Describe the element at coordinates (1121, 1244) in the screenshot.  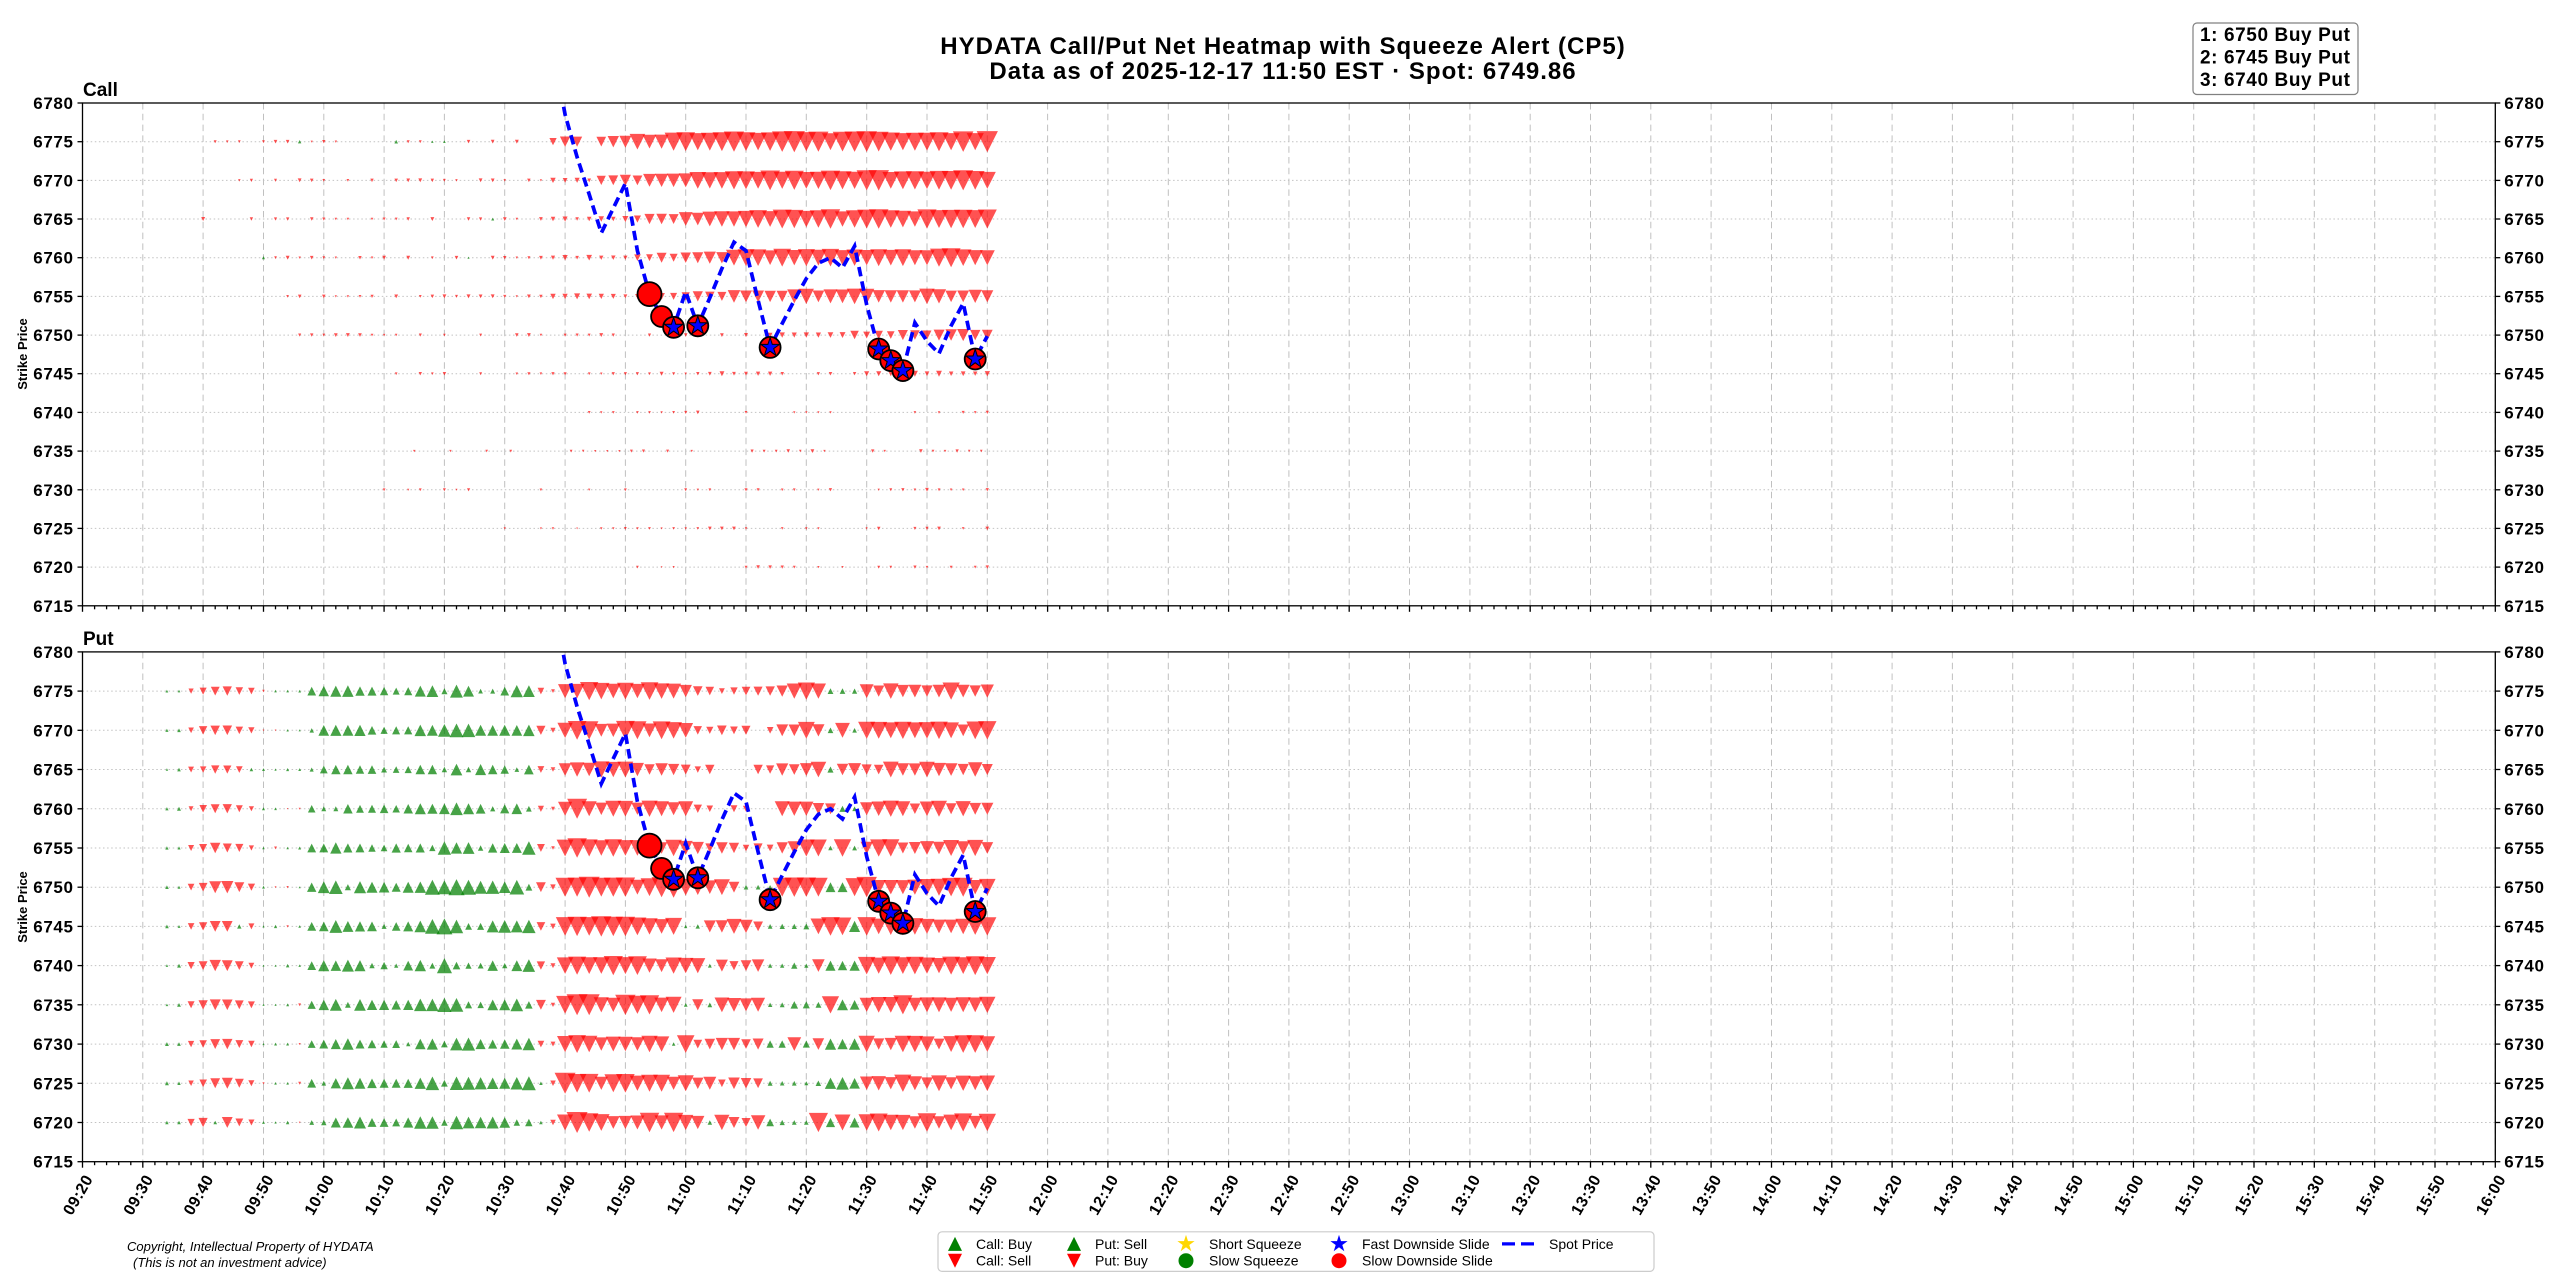
I see `svg-text: Put: Sell` at that location.